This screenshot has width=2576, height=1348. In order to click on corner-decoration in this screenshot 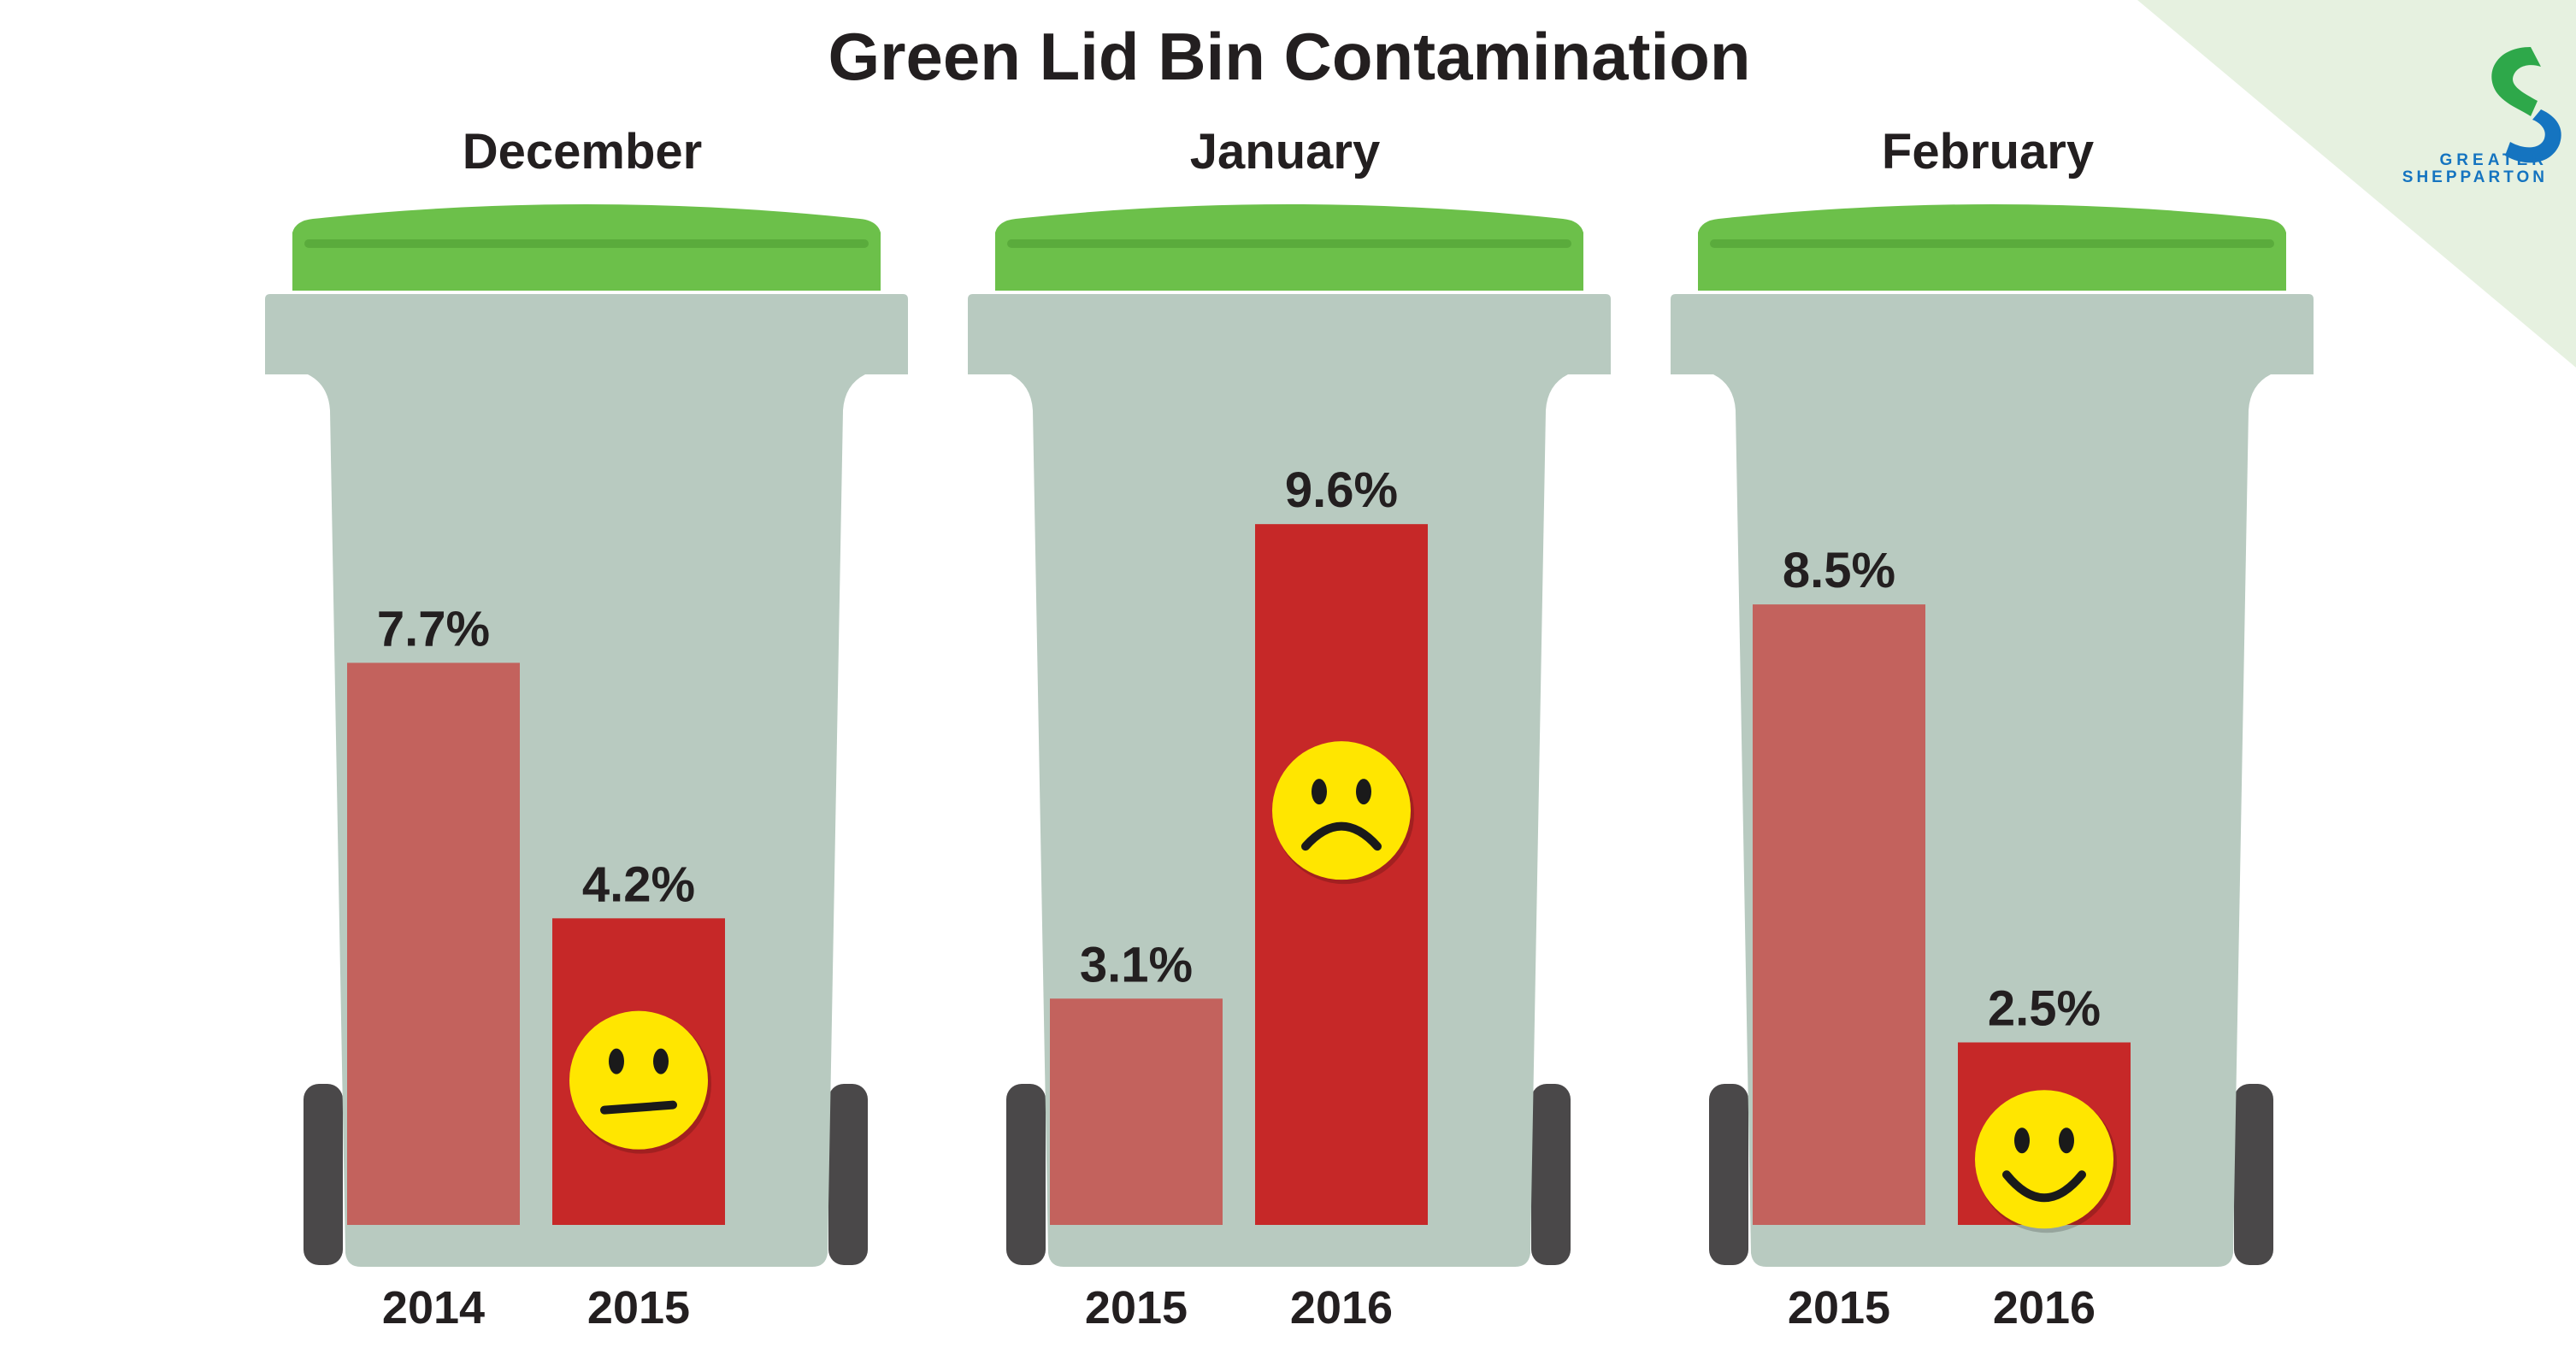, I will do `click(2356, 184)`.